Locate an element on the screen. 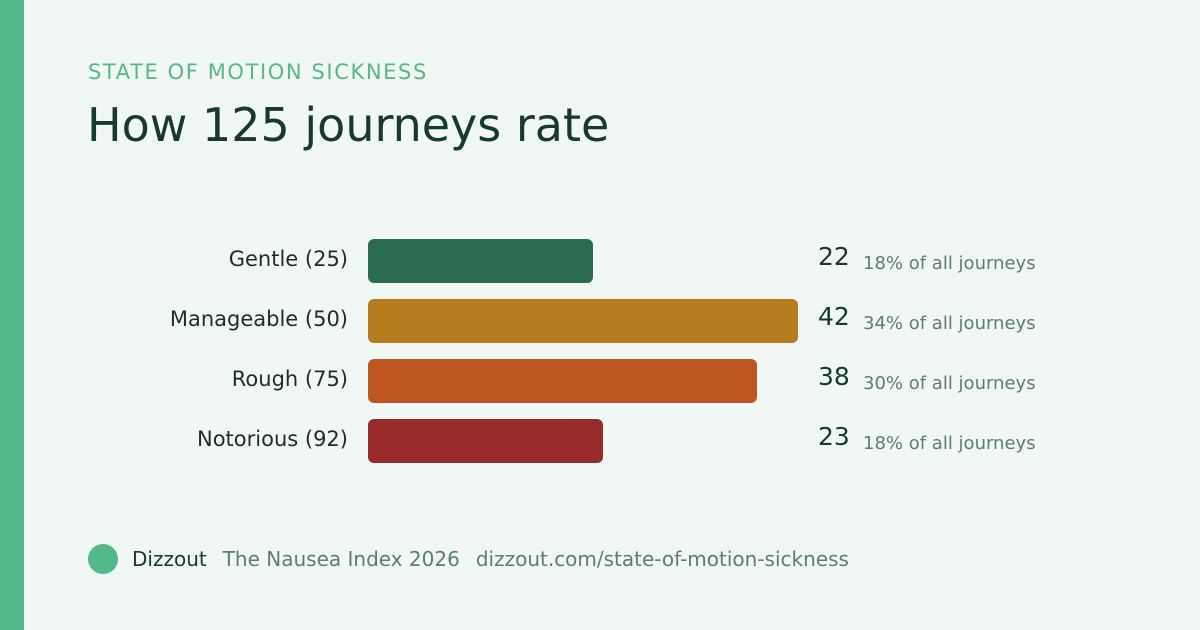 The width and height of the screenshot is (1200, 630). share-label: 34% of all journeys is located at coordinates (949, 323).